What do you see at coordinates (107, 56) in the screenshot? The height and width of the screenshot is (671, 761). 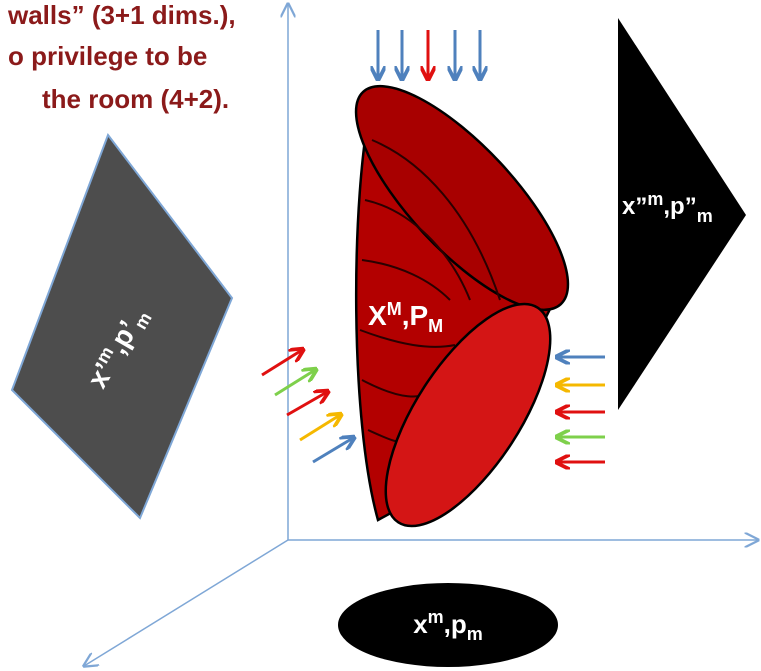 I see `caption-line: o privilege to be` at bounding box center [107, 56].